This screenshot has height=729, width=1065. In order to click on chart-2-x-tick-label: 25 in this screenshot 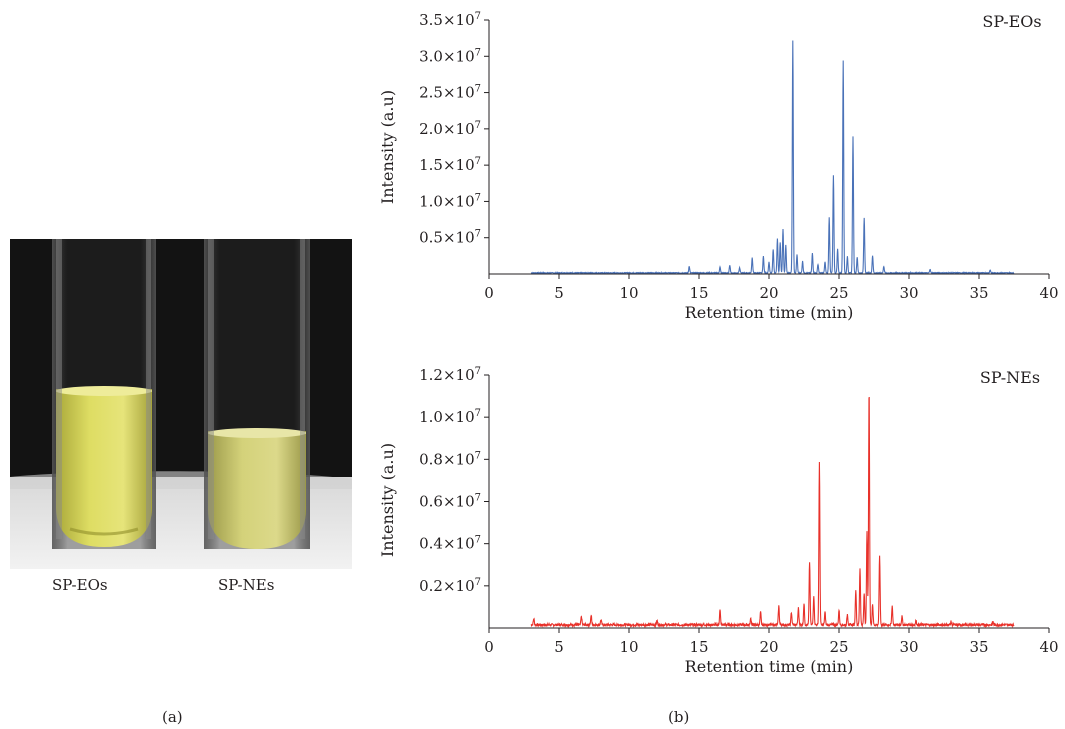, I will do `click(838, 647)`.